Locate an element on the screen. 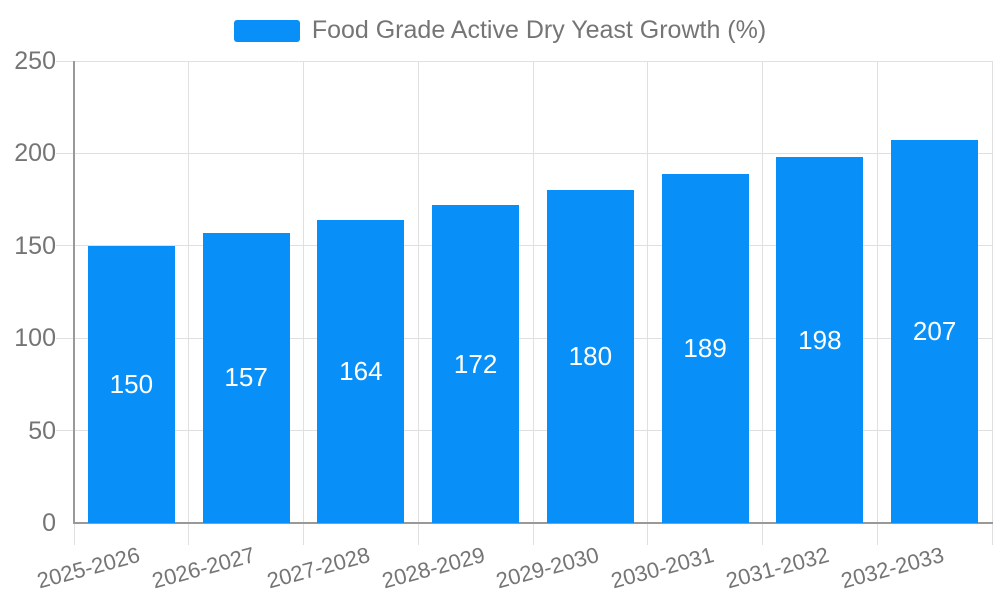  bar-value-label: 164 is located at coordinates (361, 370).